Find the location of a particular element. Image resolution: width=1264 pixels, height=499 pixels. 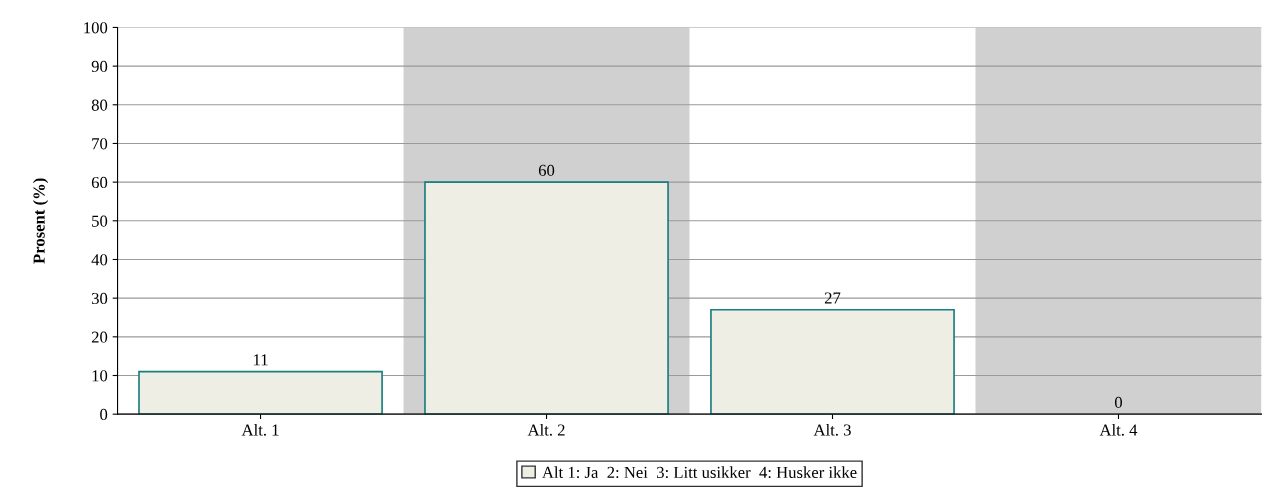

y-tick-label: 60 is located at coordinates (99, 182).